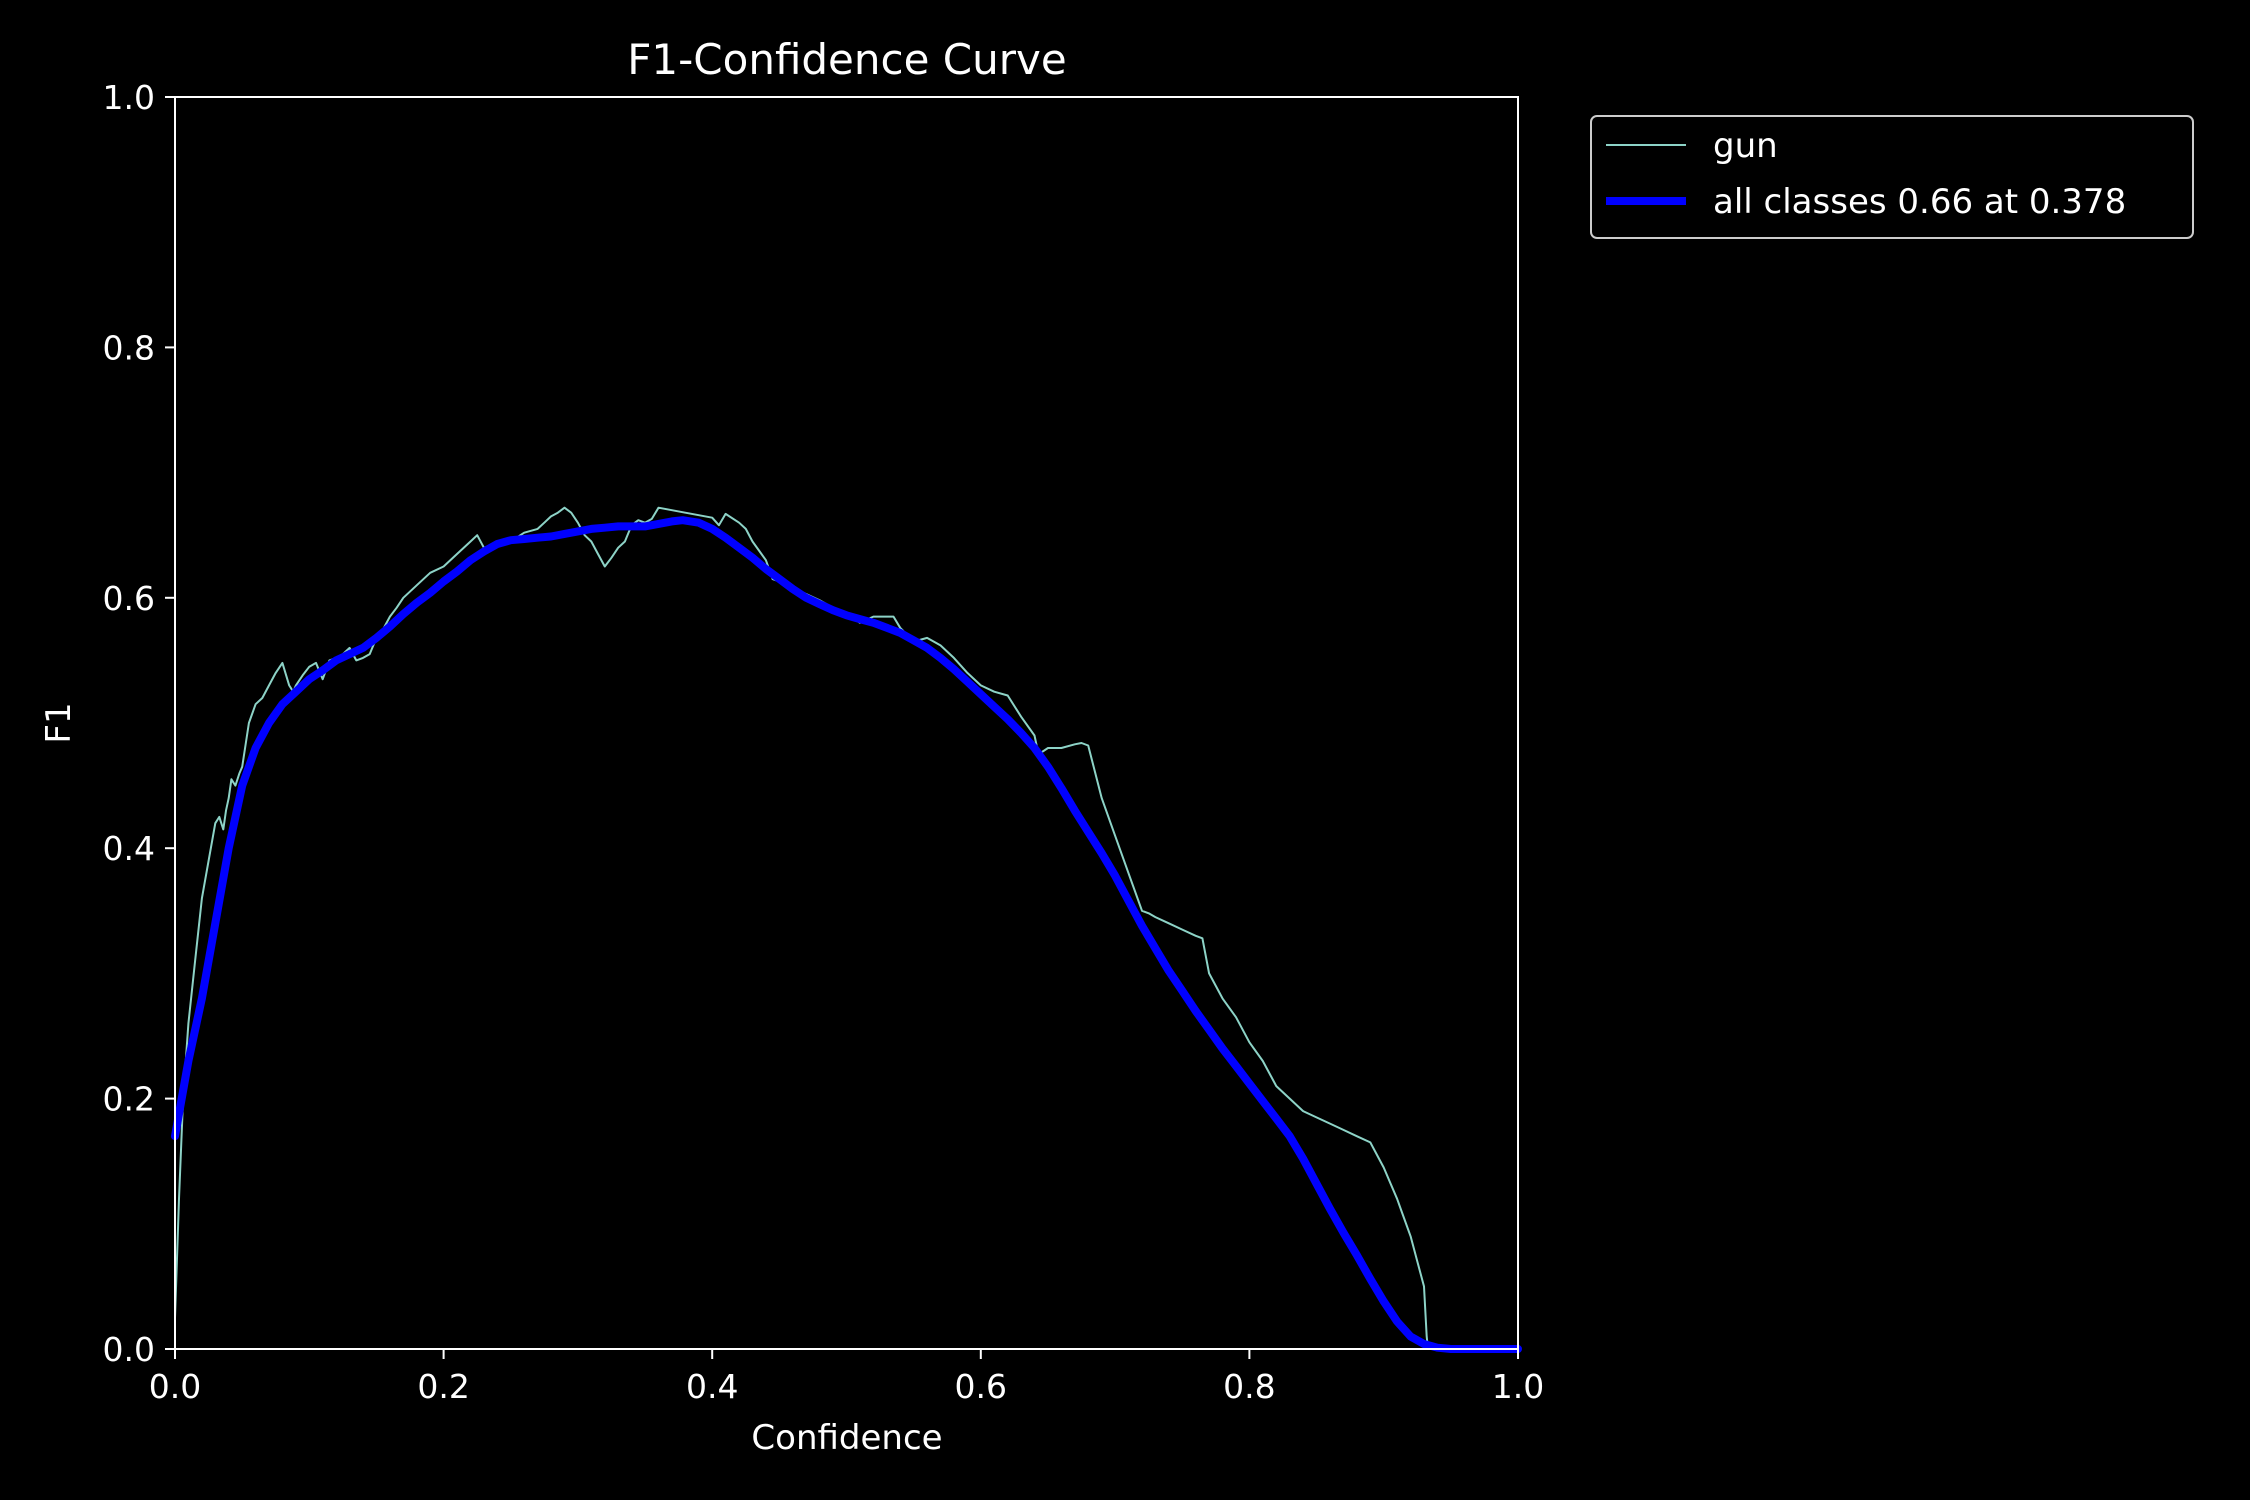 The height and width of the screenshot is (1500, 2250). What do you see at coordinates (129, 347) in the screenshot?
I see `y-tick-label: 0.8` at bounding box center [129, 347].